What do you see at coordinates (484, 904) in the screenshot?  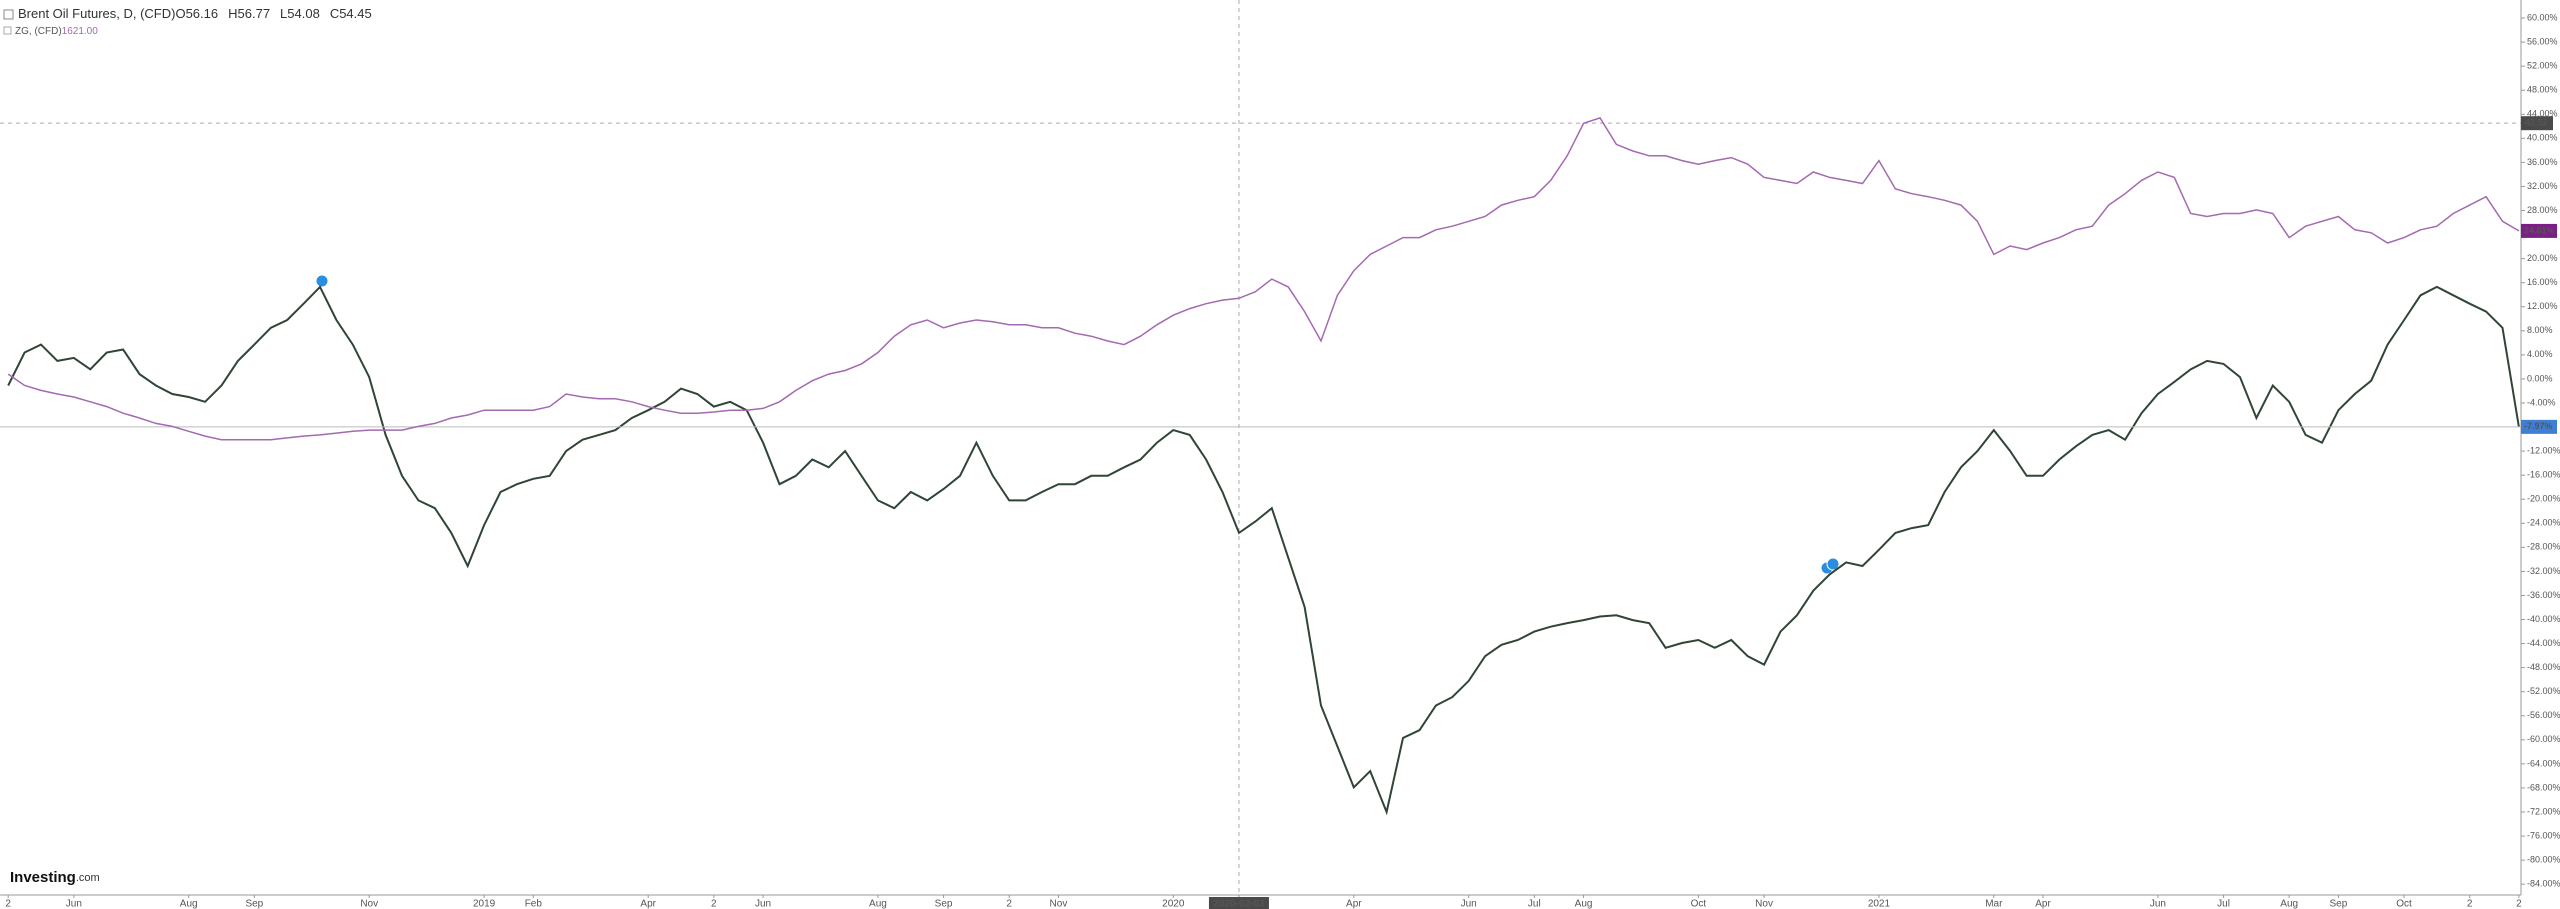 I see `x-tick-label: 2019` at bounding box center [484, 904].